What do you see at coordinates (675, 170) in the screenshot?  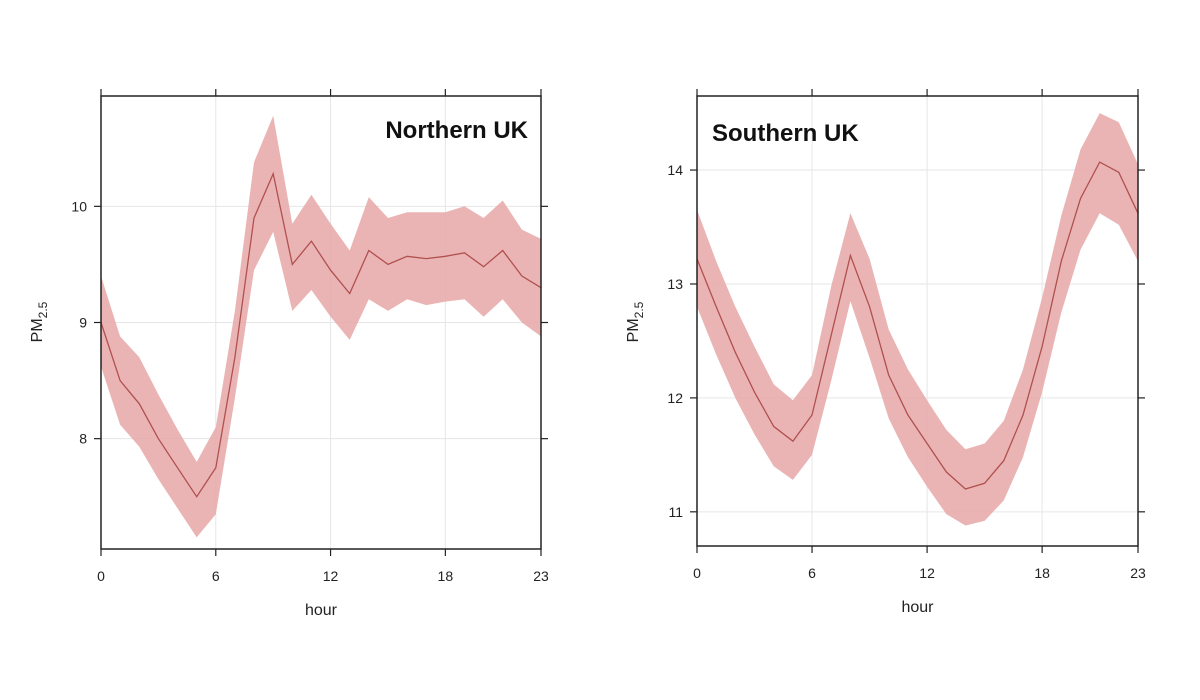 I see `y-tick-label: 14` at bounding box center [675, 170].